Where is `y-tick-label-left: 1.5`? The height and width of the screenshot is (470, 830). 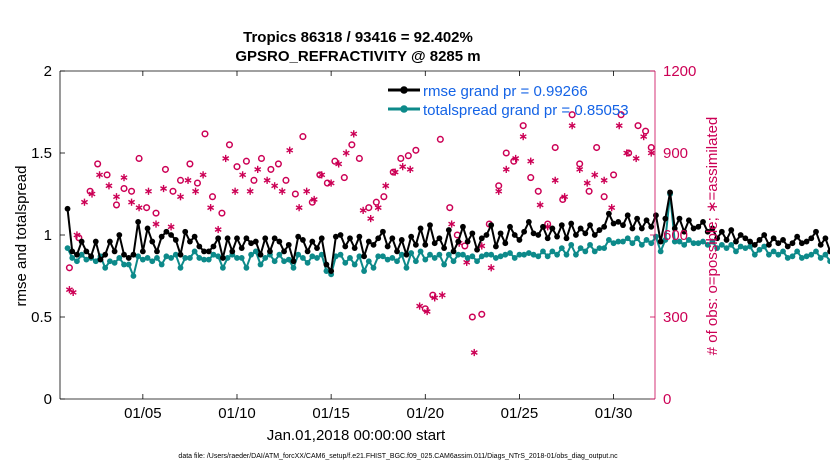
y-tick-label-left: 1.5 is located at coordinates (41, 153).